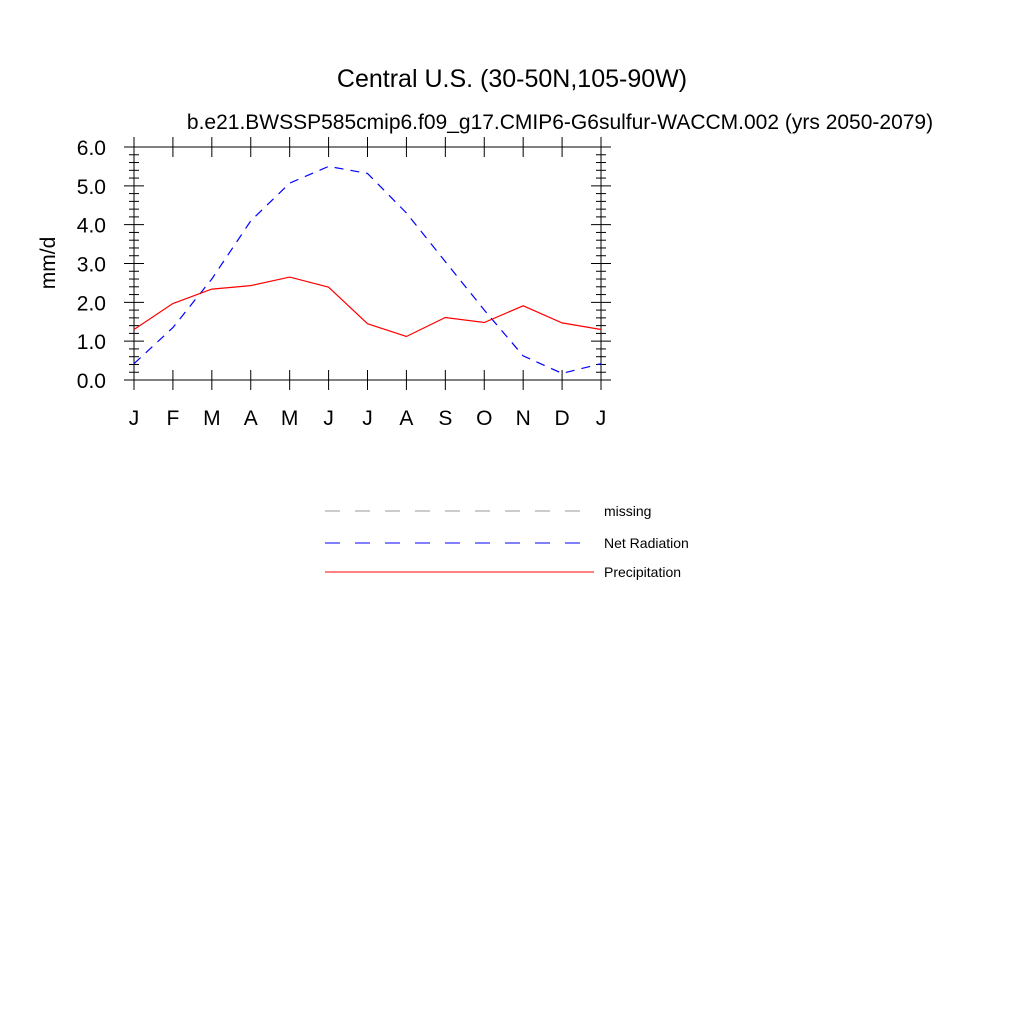 This screenshot has width=1024, height=1024. Describe the element at coordinates (91, 226) in the screenshot. I see `y-tick-label: 4.0` at that location.